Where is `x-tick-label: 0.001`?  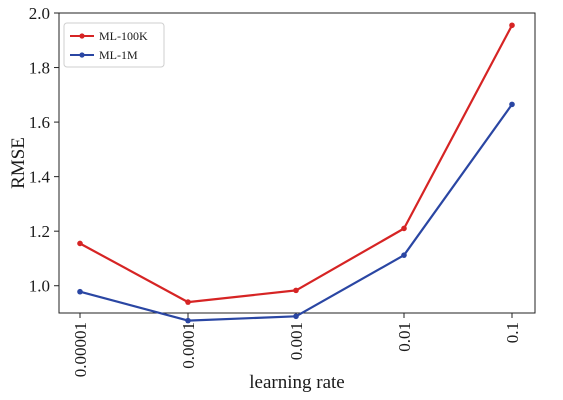 x-tick-label: 0.001 is located at coordinates (296, 341).